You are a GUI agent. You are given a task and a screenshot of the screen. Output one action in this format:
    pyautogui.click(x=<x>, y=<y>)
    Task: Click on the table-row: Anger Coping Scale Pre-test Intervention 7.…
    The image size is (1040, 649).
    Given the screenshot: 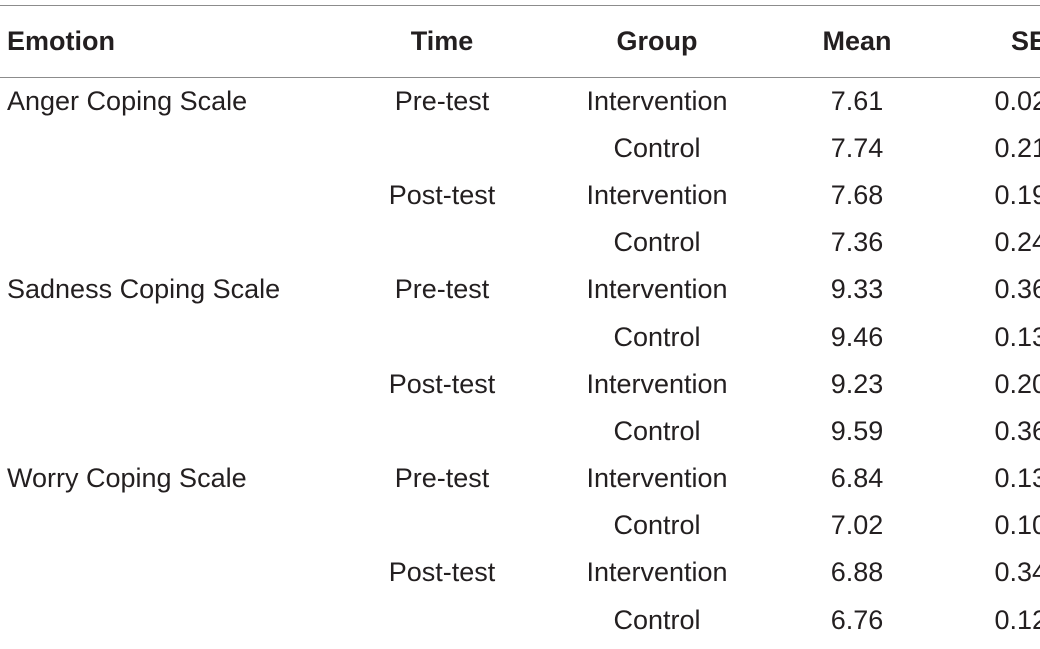 What is the action you would take?
    pyautogui.click(x=520, y=101)
    